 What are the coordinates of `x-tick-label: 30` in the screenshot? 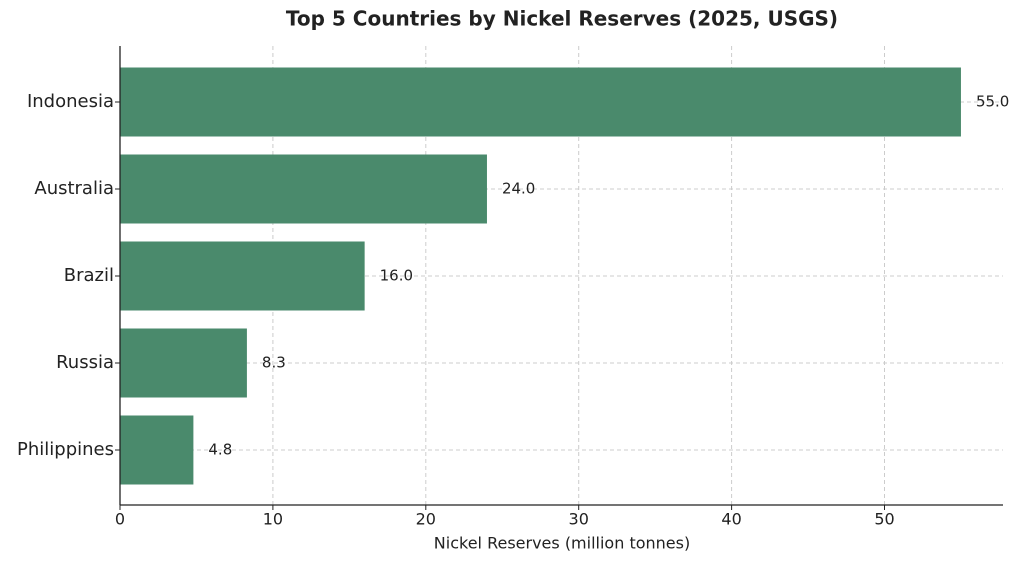 It's located at (579, 519).